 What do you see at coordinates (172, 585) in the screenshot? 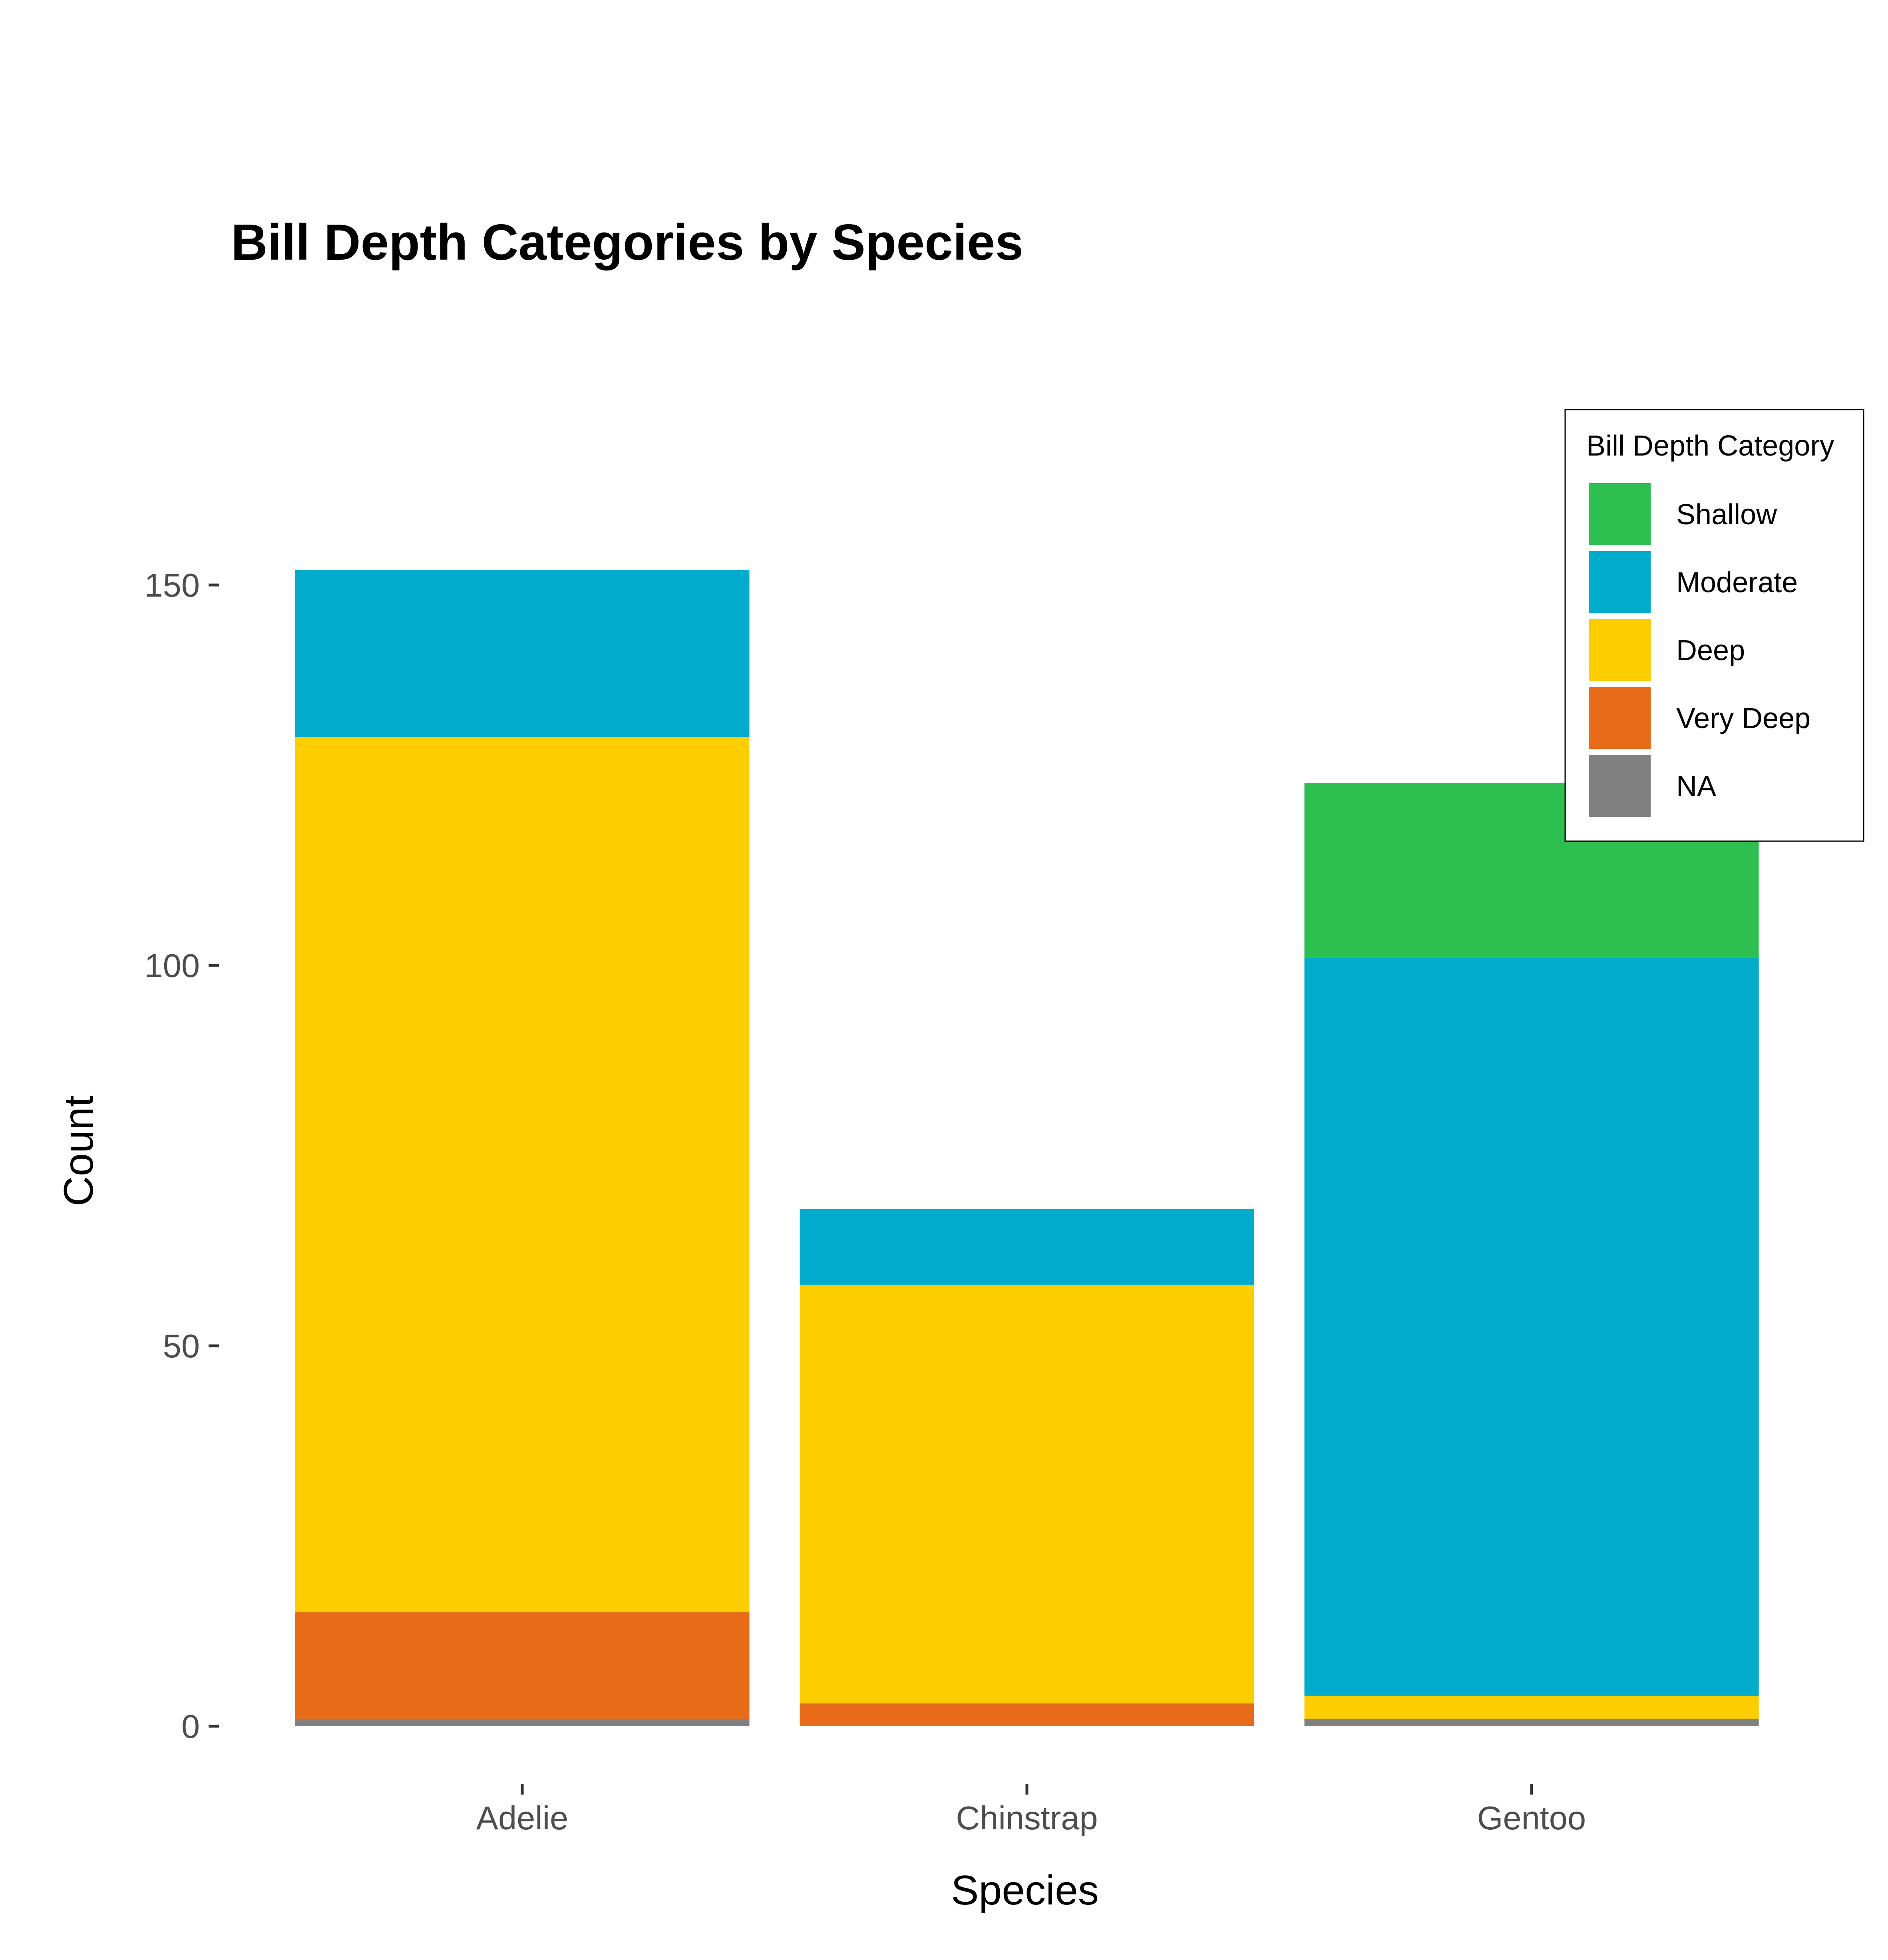
I see `y-tick-label-150: 150` at bounding box center [172, 585].